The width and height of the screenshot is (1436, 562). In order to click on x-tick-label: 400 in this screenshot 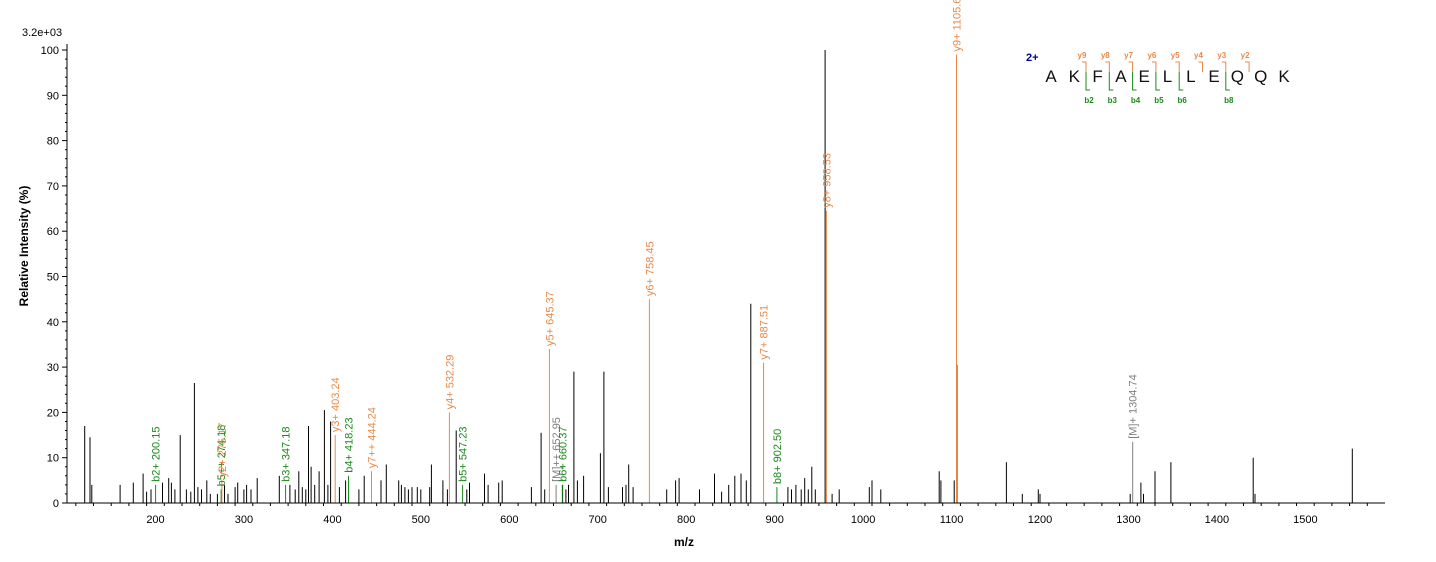, I will do `click(332, 520)`.